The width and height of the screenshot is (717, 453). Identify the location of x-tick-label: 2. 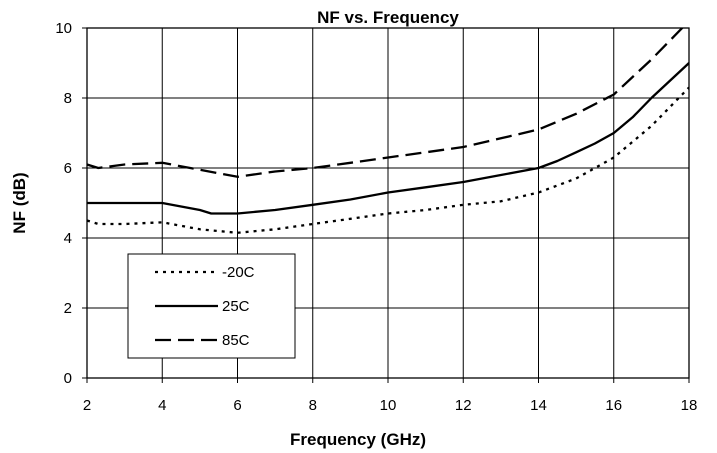
(87, 405).